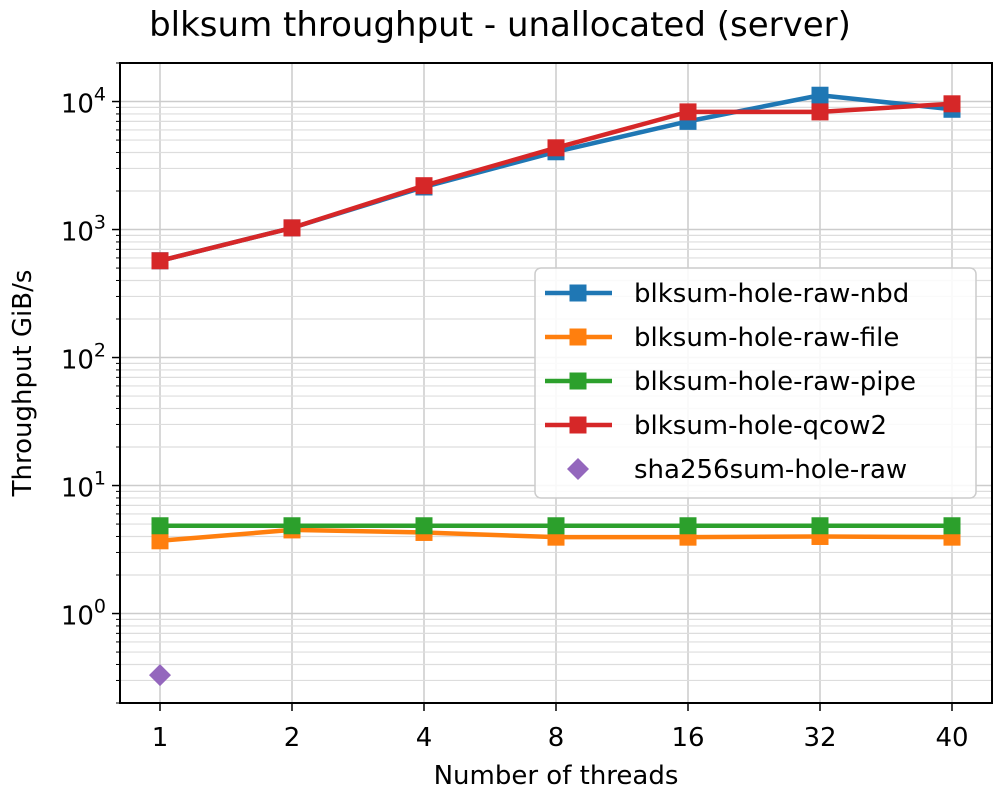  What do you see at coordinates (83, 486) in the screenshot?
I see `y-tick-label: 10¹` at bounding box center [83, 486].